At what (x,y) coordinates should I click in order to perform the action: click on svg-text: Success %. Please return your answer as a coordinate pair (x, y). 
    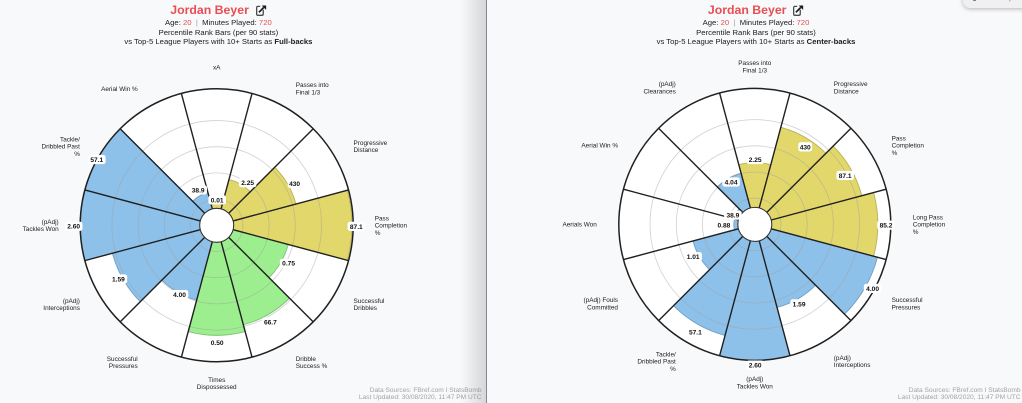
    Looking at the image, I should click on (312, 366).